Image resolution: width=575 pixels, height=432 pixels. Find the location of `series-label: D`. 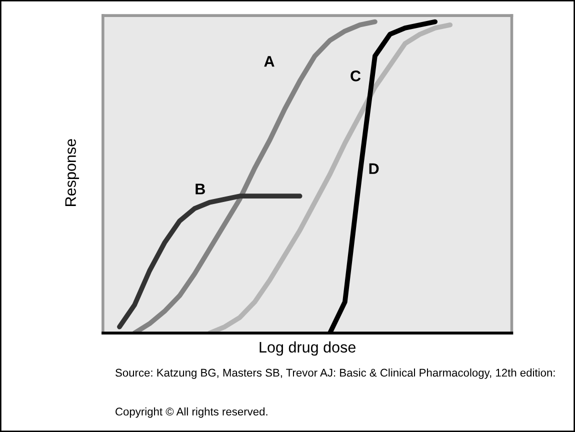

series-label: D is located at coordinates (374, 168).